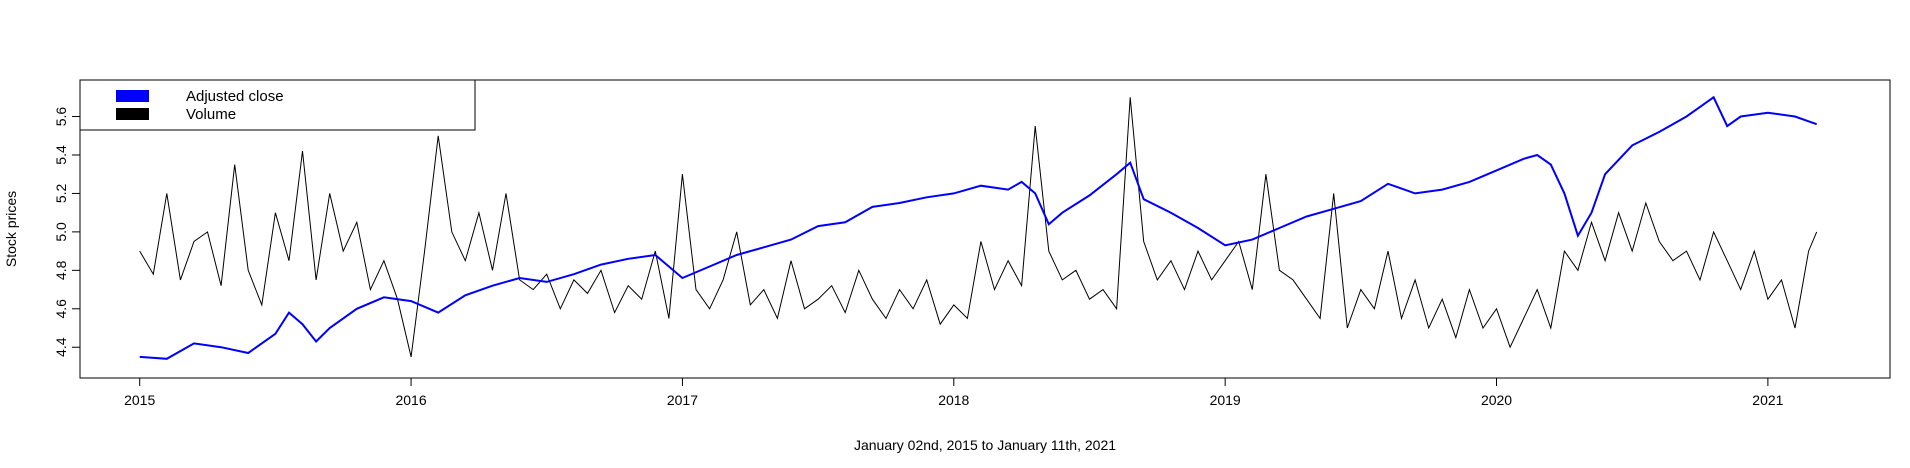  I want to click on y-axis-label: Stock prices, so click(11, 229).